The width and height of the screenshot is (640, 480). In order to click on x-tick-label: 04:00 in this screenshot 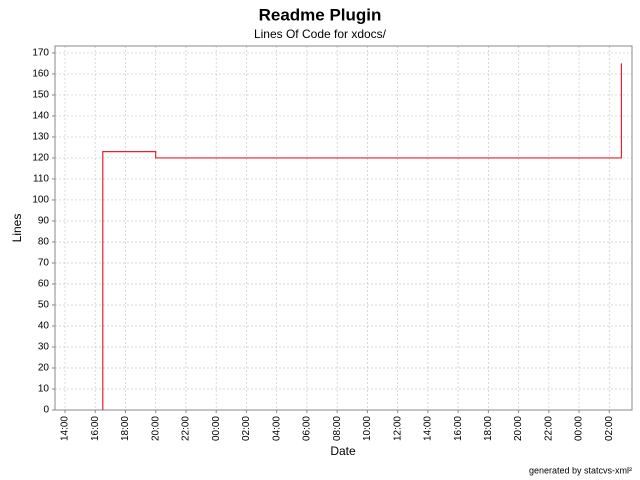, I will do `click(276, 428)`.